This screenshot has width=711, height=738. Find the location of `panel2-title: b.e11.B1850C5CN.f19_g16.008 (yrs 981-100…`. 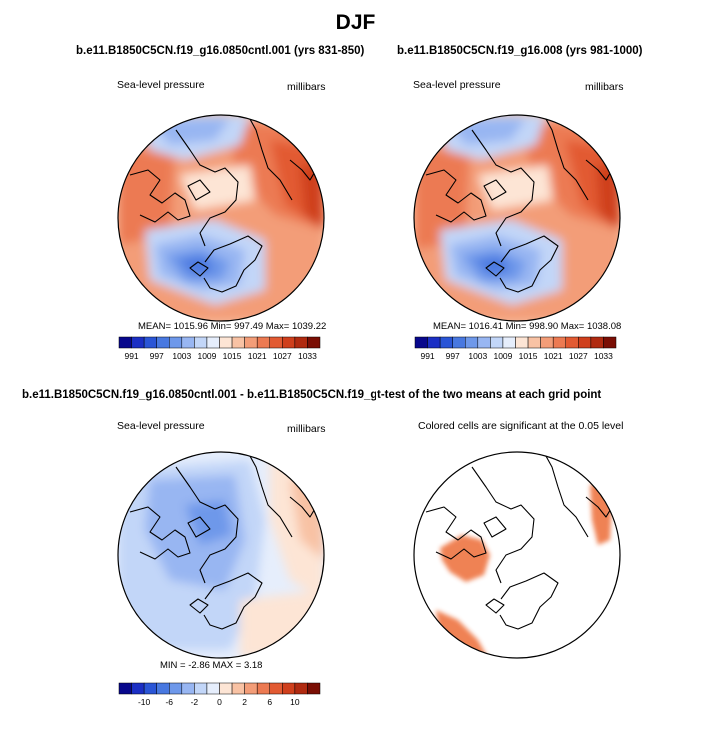

panel2-title: b.e11.B1850C5CN.f19_g16.008 (yrs 981-100… is located at coordinates (520, 51).